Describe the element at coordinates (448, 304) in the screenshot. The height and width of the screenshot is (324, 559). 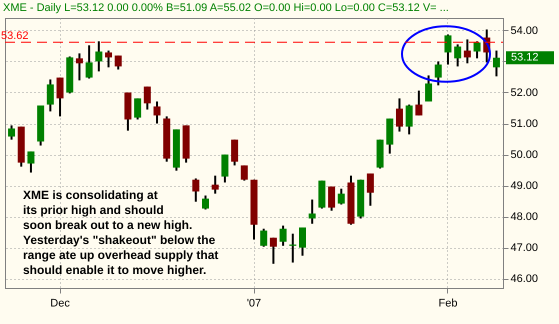
I see `x-tick-label: Feb` at that location.